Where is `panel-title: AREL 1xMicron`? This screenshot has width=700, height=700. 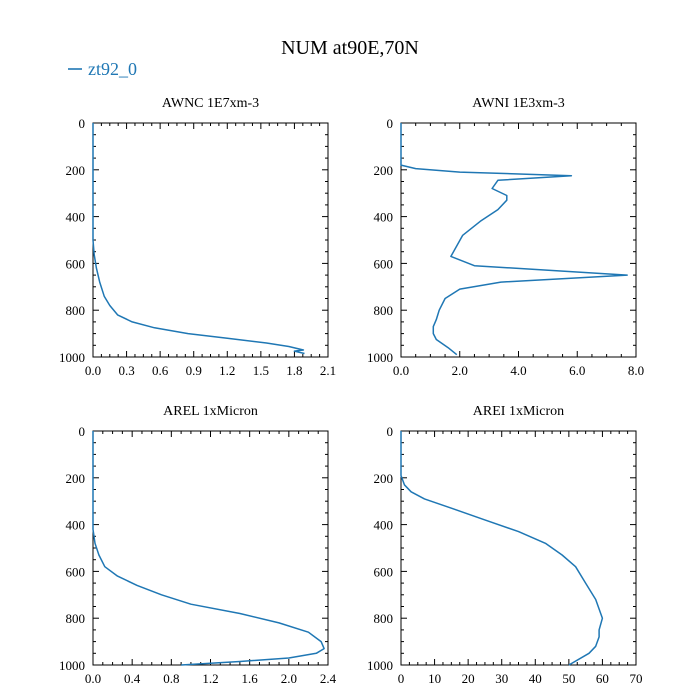
panel-title: AREL 1xMicron is located at coordinates (210, 411).